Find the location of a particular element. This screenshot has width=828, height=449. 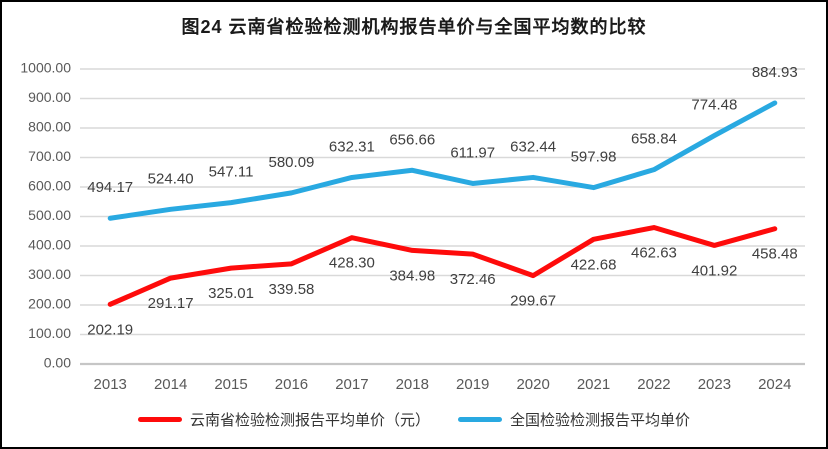

x-tick-label: 2016 is located at coordinates (291, 384).